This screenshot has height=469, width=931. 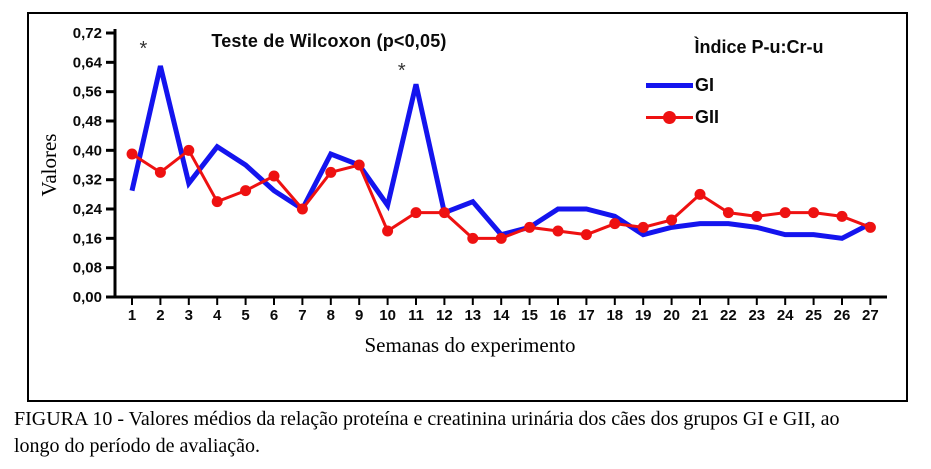 What do you see at coordinates (189, 315) in the screenshot?
I see `x-tick-label: 3` at bounding box center [189, 315].